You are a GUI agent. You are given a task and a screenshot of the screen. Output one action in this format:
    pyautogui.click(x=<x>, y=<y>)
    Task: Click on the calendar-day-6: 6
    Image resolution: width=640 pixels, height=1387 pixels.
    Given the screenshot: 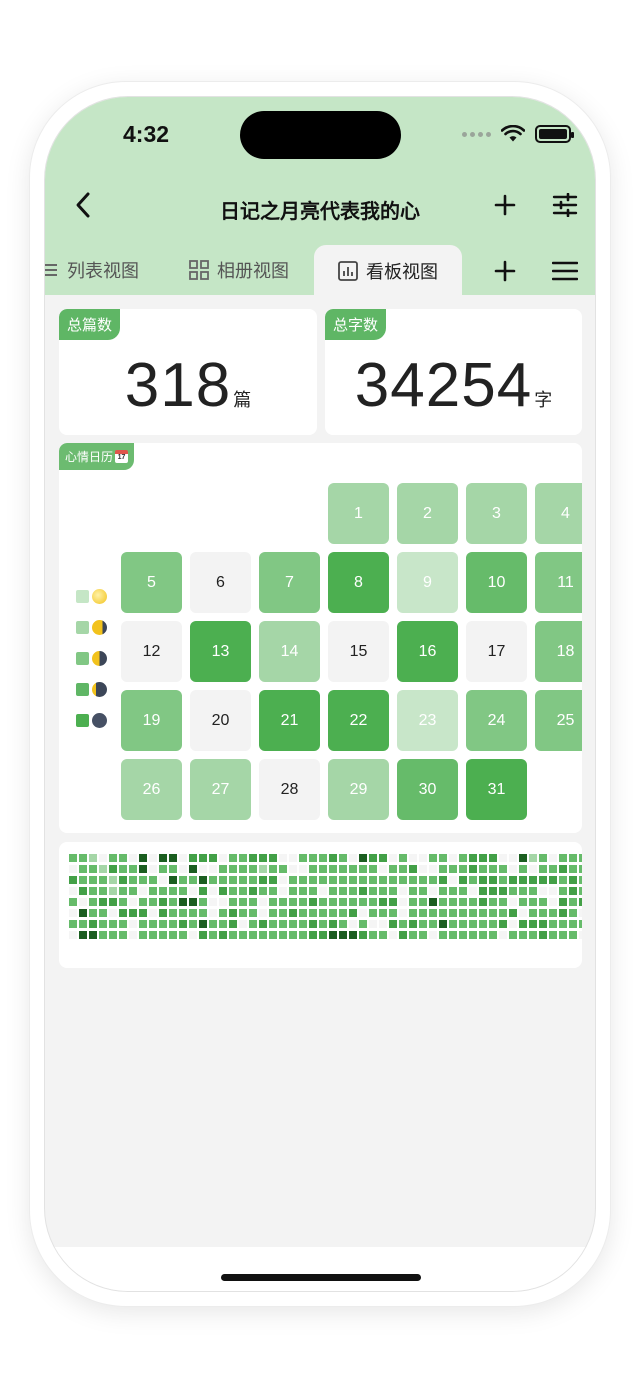 What is the action you would take?
    pyautogui.click(x=220, y=582)
    